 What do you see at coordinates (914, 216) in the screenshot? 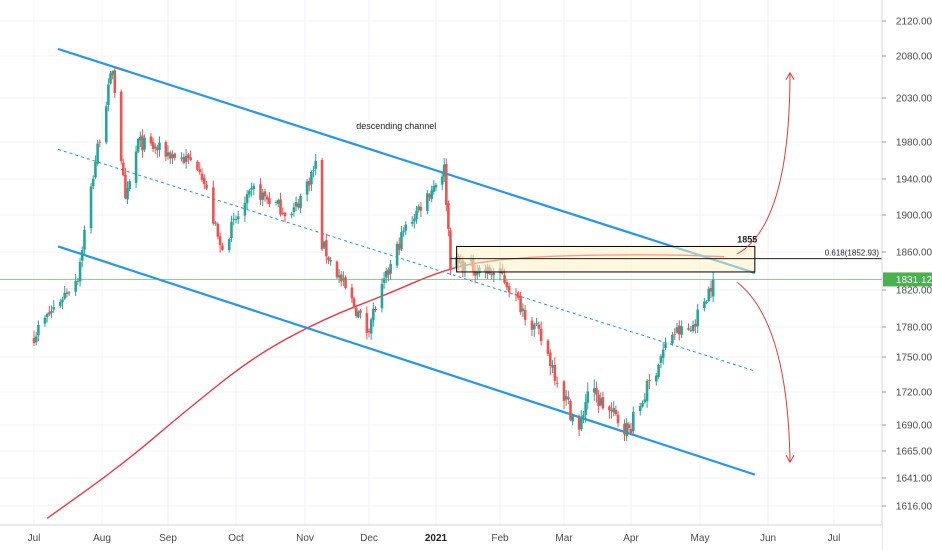
I see `price-tick-label: 1900.00` at bounding box center [914, 216].